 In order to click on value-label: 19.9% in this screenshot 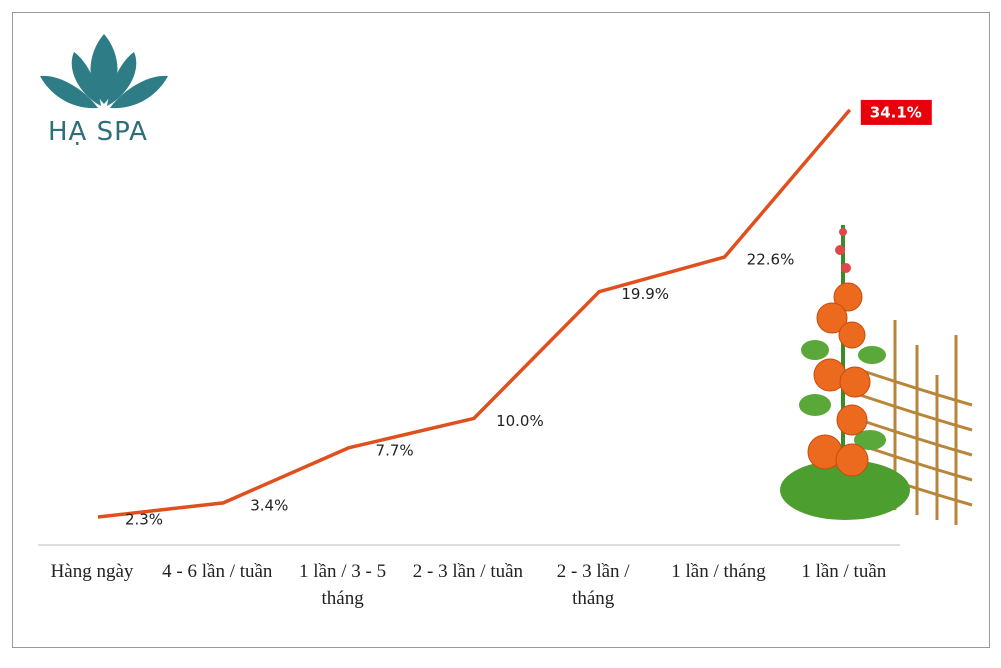, I will do `click(645, 294)`.